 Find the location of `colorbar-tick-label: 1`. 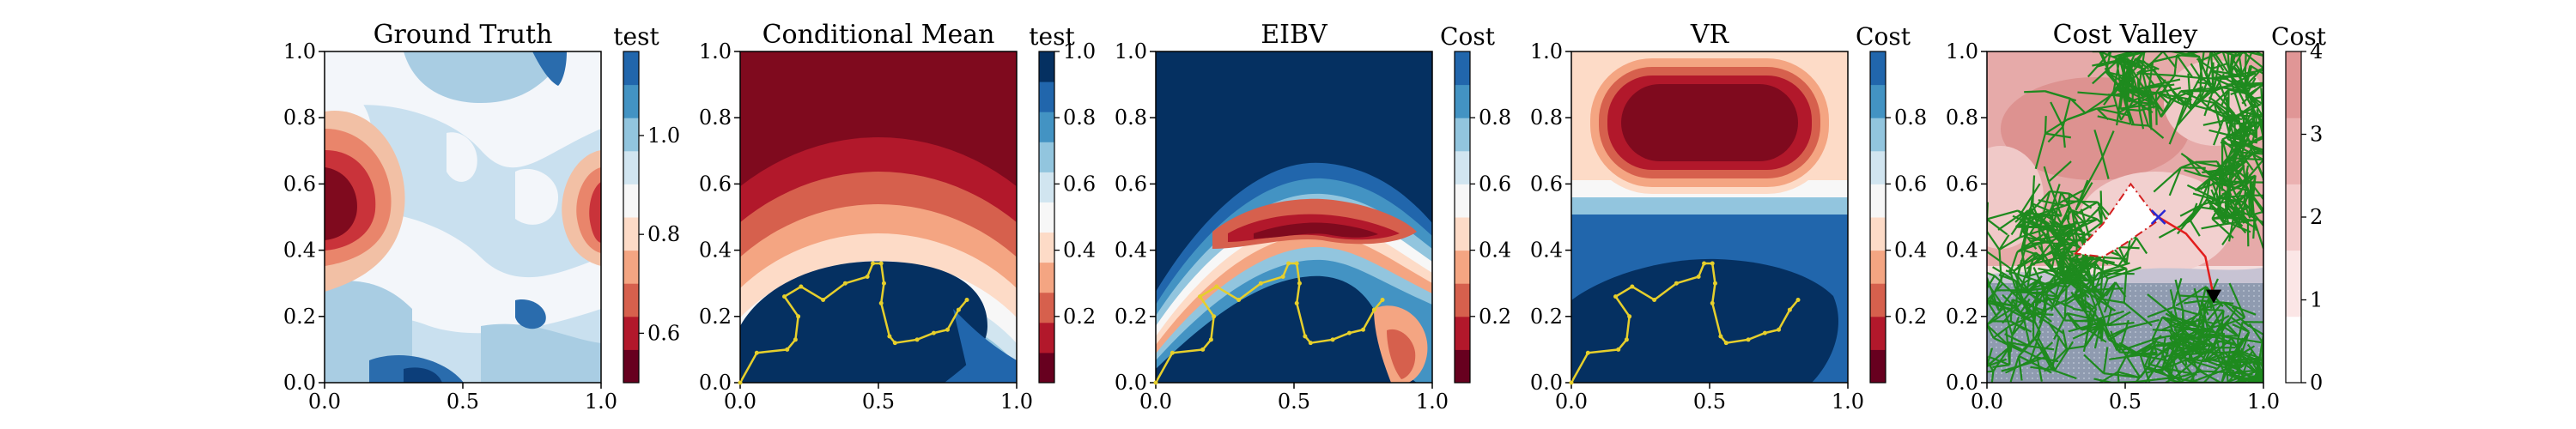

colorbar-tick-label: 1 is located at coordinates (2317, 300).